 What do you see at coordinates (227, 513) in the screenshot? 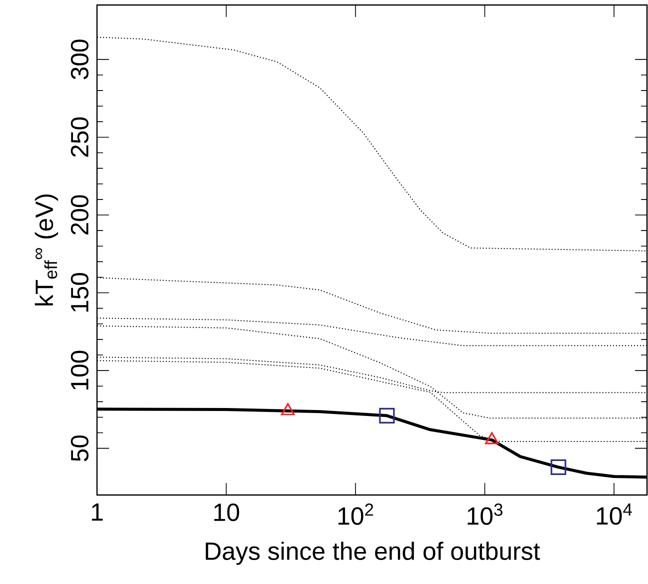
I see `x-tick-label: 10` at bounding box center [227, 513].